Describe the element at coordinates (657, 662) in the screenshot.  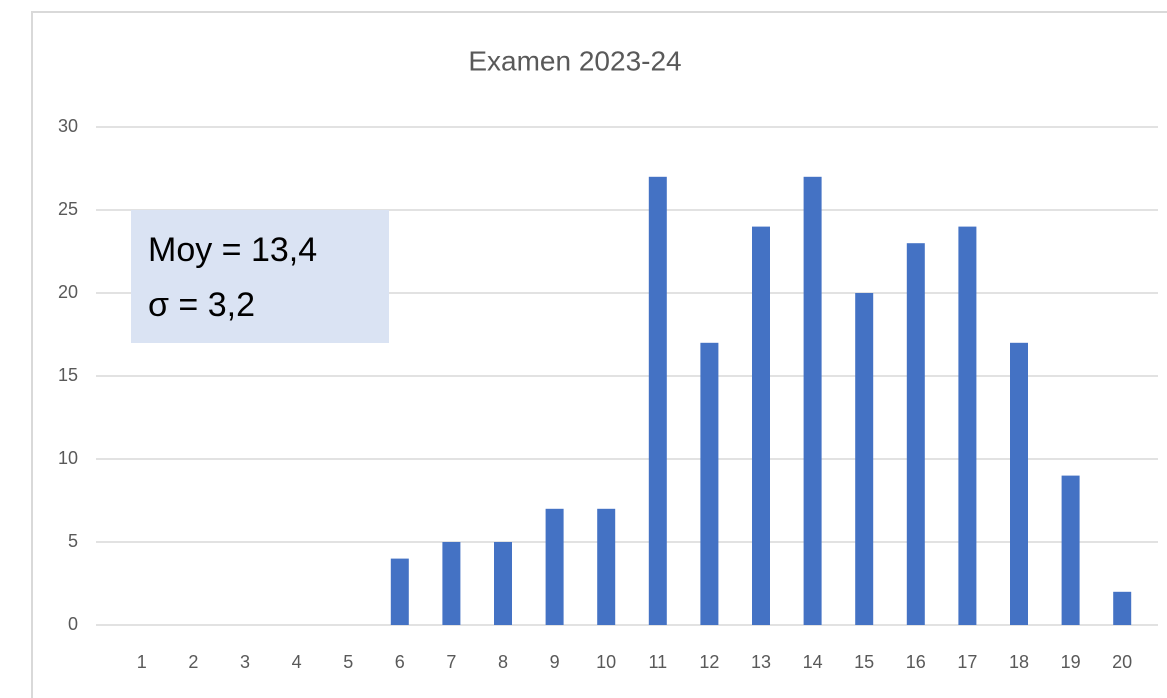
I see `x-tick-label: 11` at that location.